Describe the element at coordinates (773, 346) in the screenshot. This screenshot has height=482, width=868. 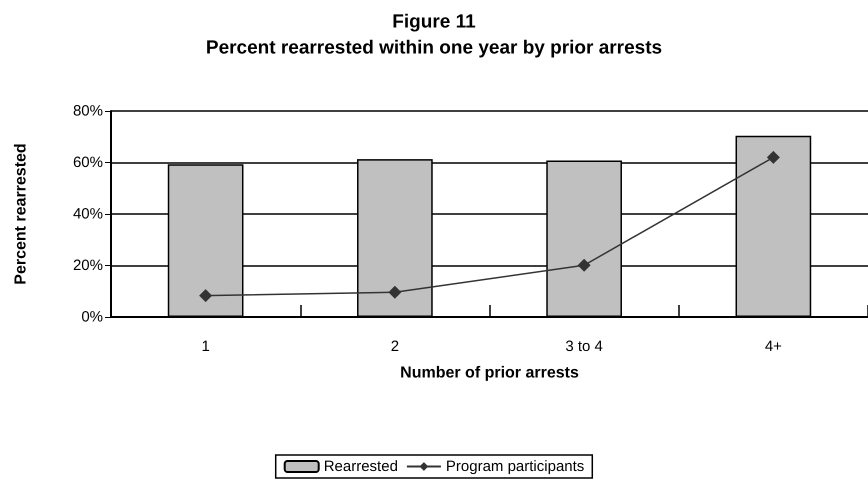
I see `x-tick-label: 4+` at that location.